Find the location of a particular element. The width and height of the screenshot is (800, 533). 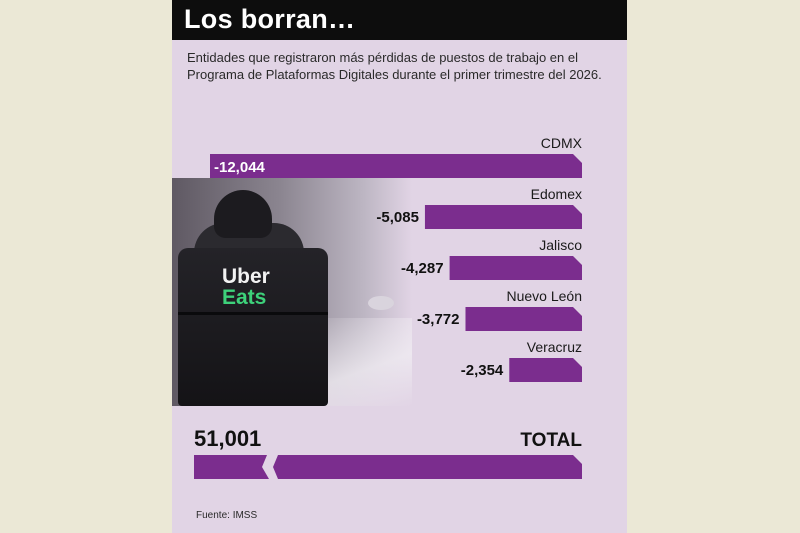

source-note: Fuente: IMSS is located at coordinates (227, 515).